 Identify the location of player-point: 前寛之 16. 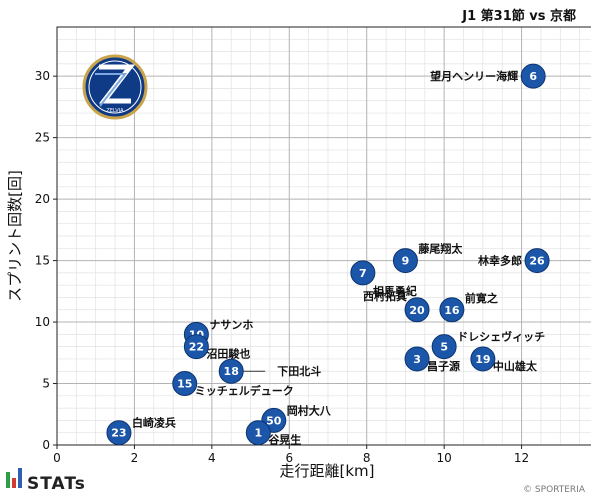
(468, 307).